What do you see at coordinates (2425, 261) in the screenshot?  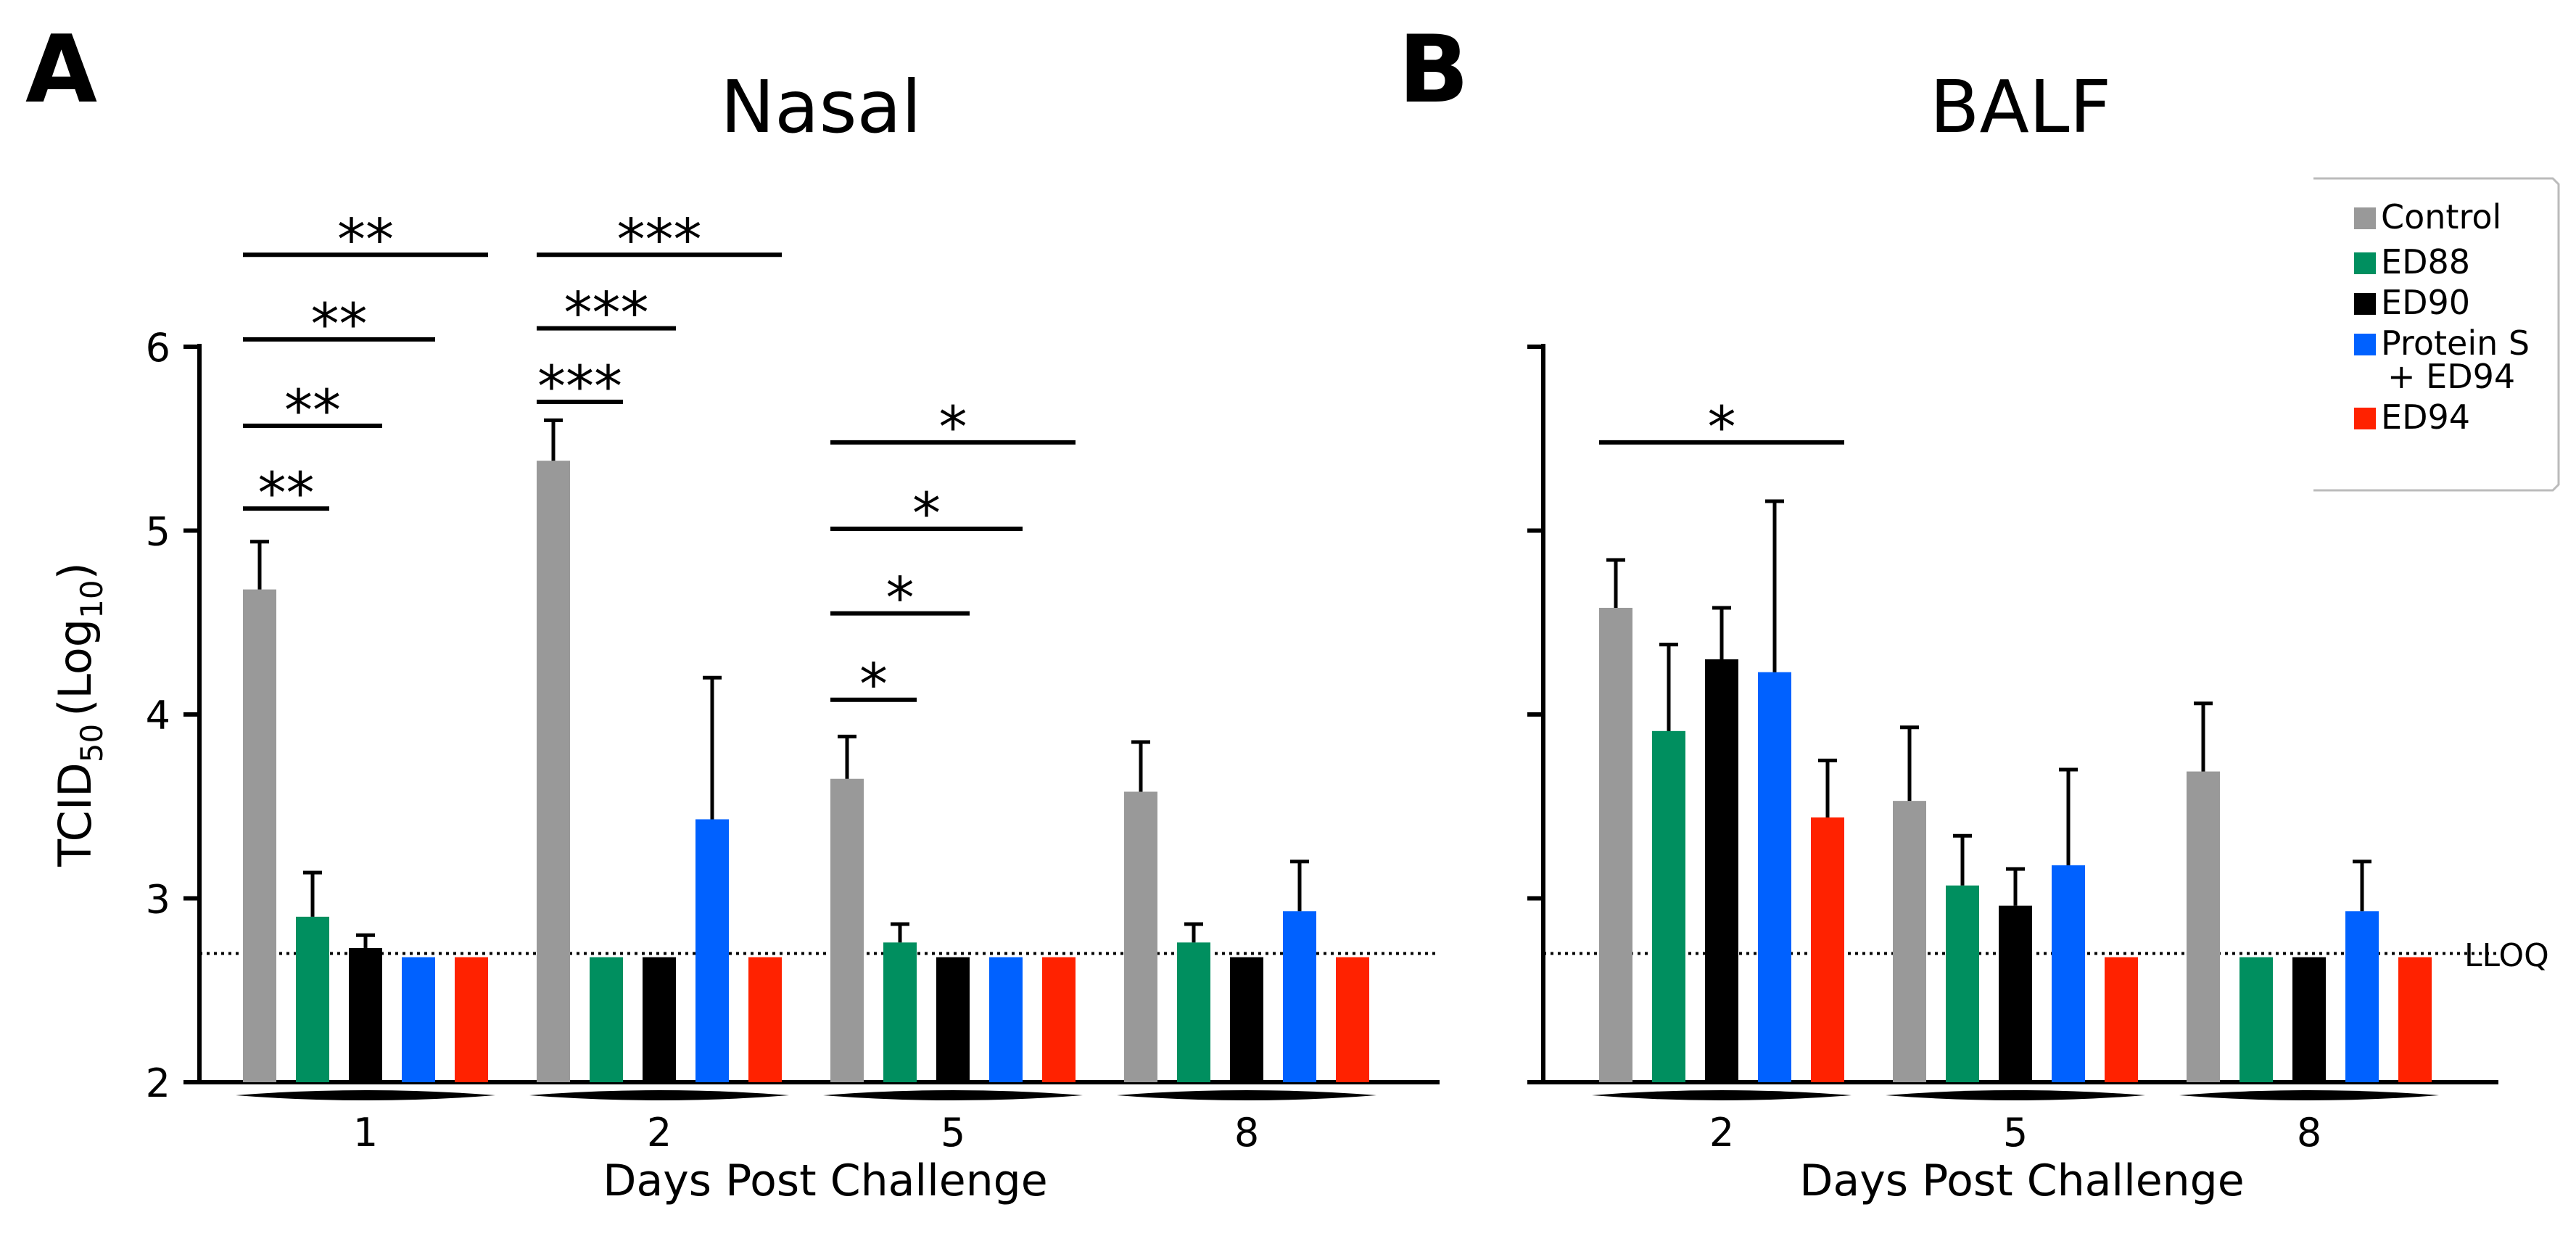 I see `legend-label-ed88: ED88` at bounding box center [2425, 261].